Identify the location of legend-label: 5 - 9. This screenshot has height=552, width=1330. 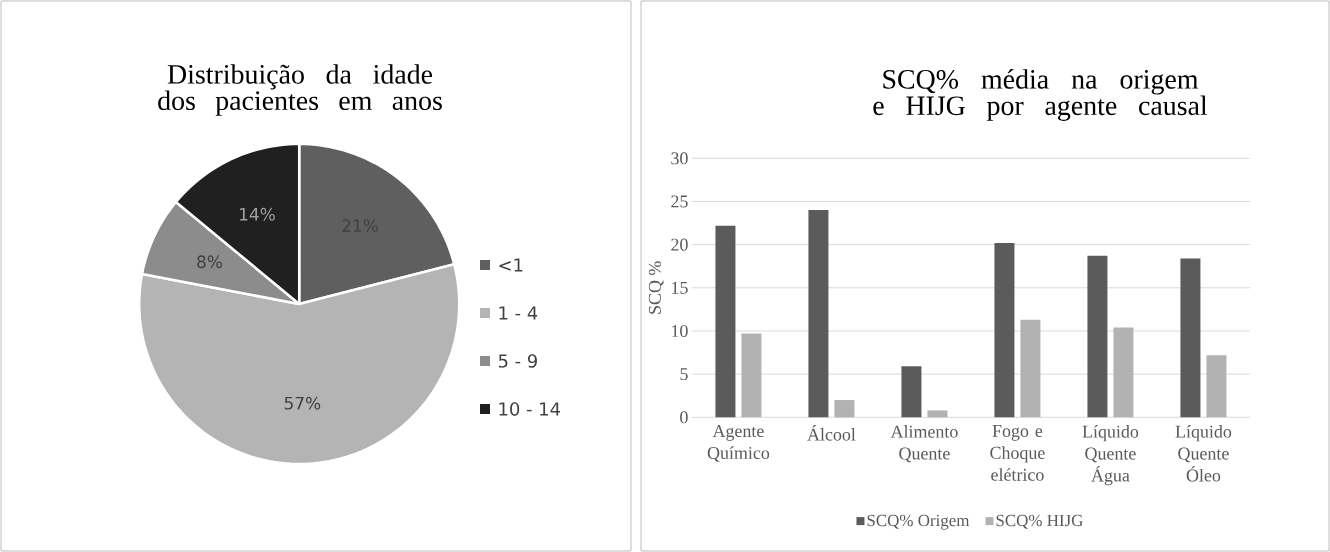
(517, 361).